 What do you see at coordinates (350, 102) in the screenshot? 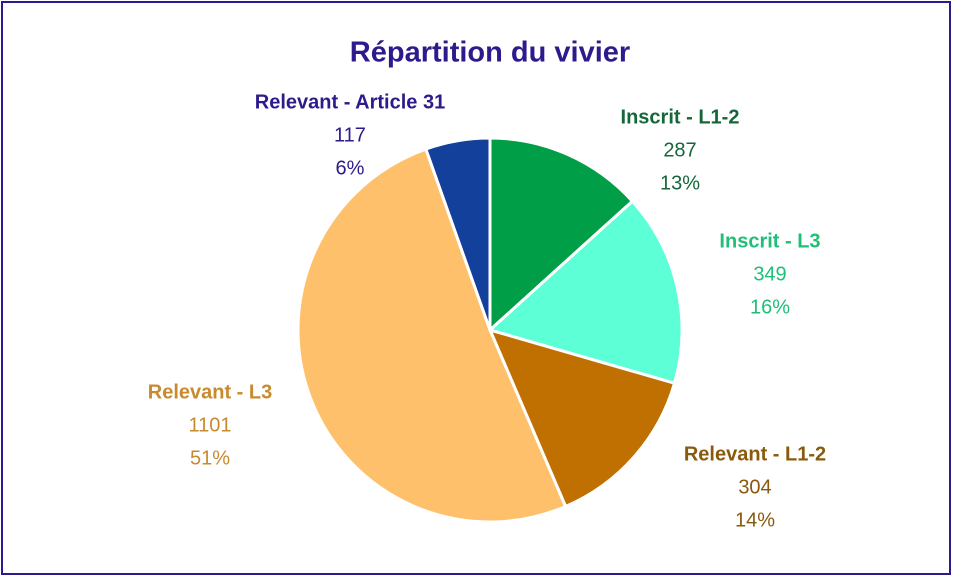
I see `slice-label-name: Relevant - Article 31` at bounding box center [350, 102].